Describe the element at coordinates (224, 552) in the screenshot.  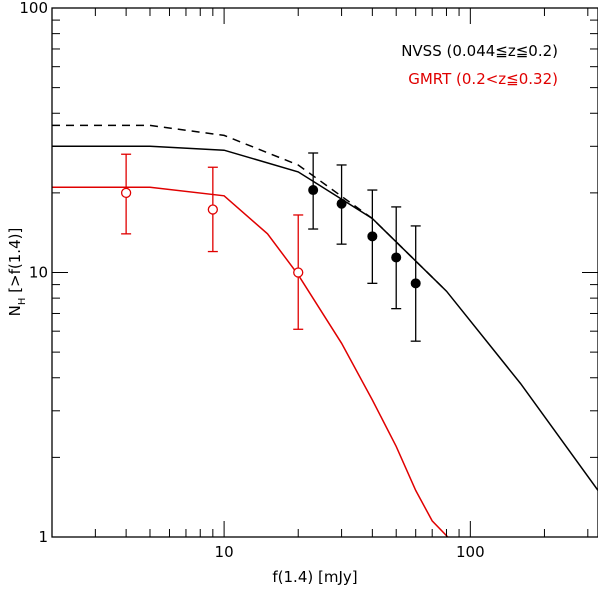
I see `x-tick-label: 10` at that location.